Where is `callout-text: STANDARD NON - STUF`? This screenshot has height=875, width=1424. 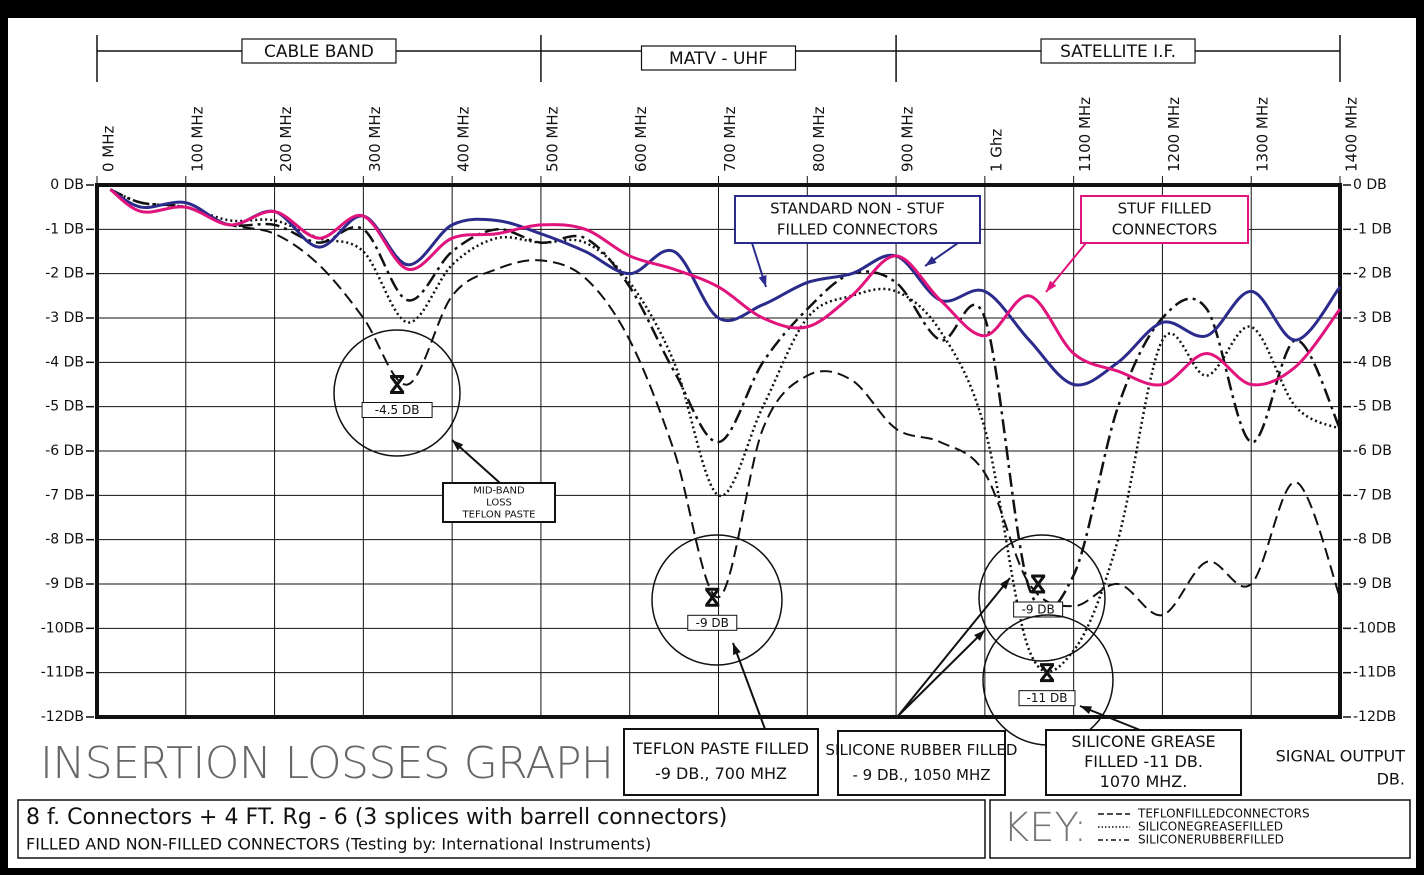
callout-text: STANDARD NON - STUF is located at coordinates (857, 209).